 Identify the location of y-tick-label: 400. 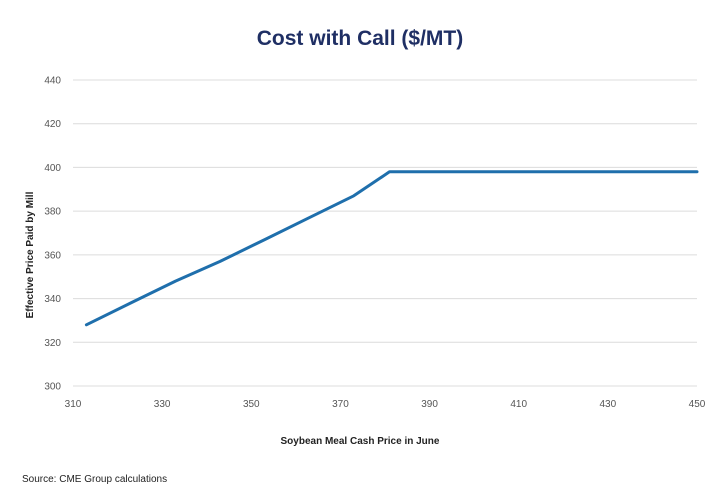
(52, 168).